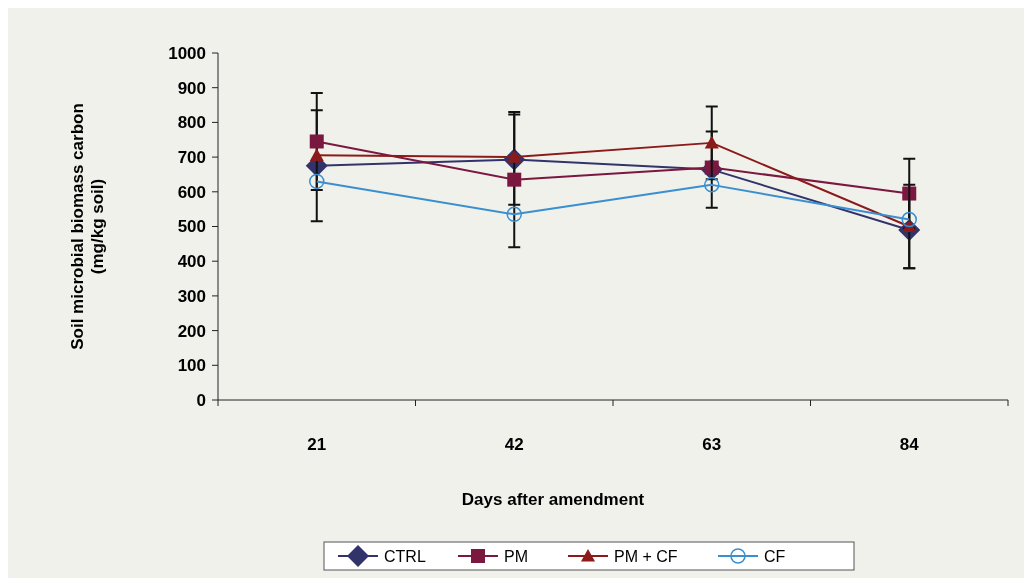 This screenshot has height=587, width=1032. What do you see at coordinates (191, 88) in the screenshot?
I see `y-tick-label: 900` at bounding box center [191, 88].